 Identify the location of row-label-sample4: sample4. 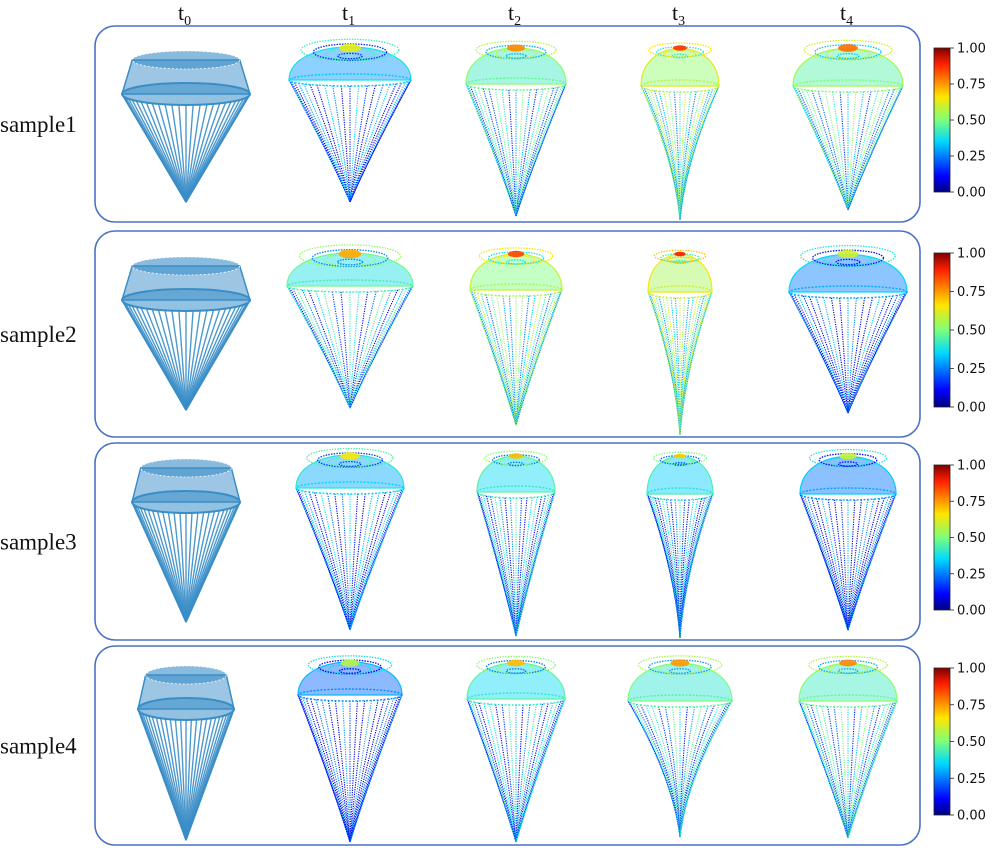
(38, 746).